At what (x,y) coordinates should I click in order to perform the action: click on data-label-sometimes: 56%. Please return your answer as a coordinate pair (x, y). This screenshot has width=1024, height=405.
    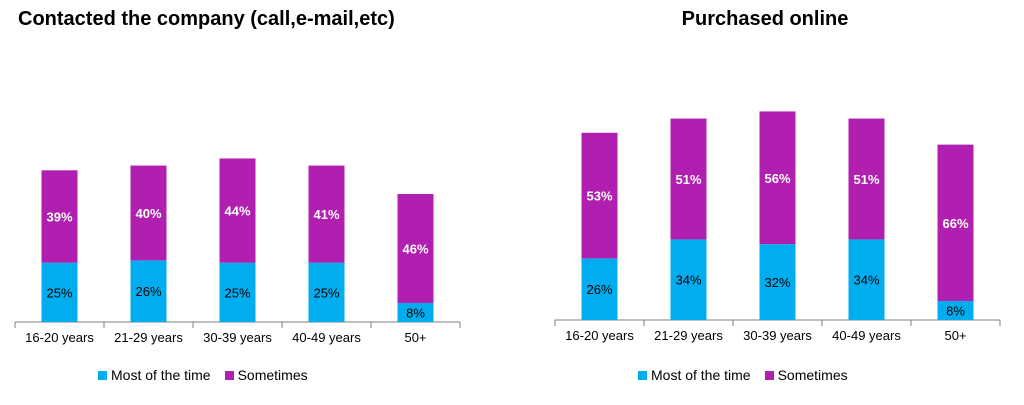
    Looking at the image, I should click on (777, 178).